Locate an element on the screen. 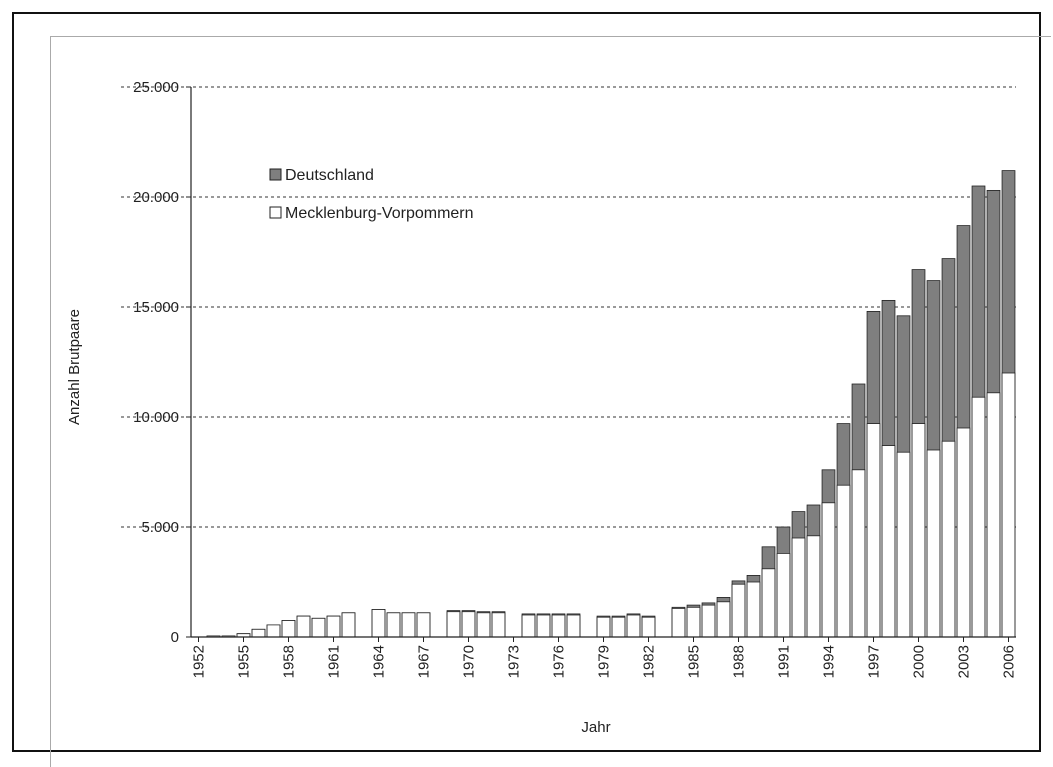  legend-label-mv: Mecklenburg-Vorpommern is located at coordinates (379, 213).